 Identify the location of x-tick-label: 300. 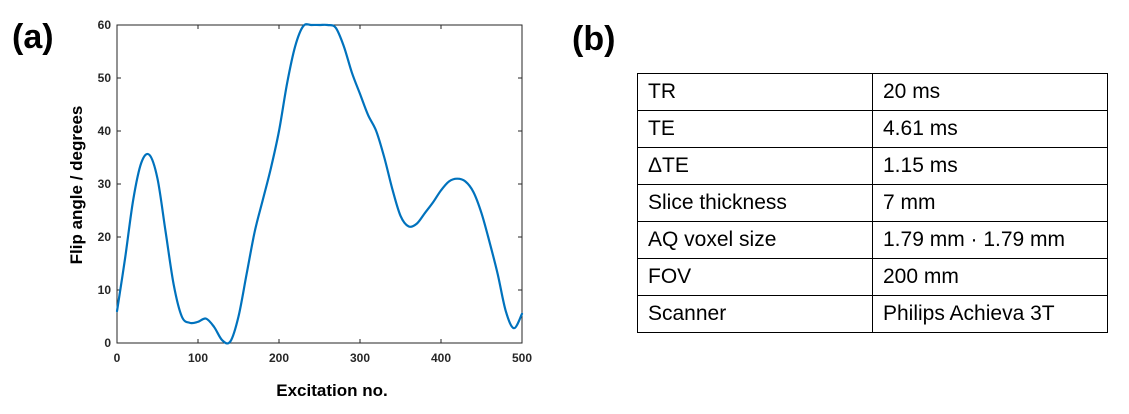
(360, 358).